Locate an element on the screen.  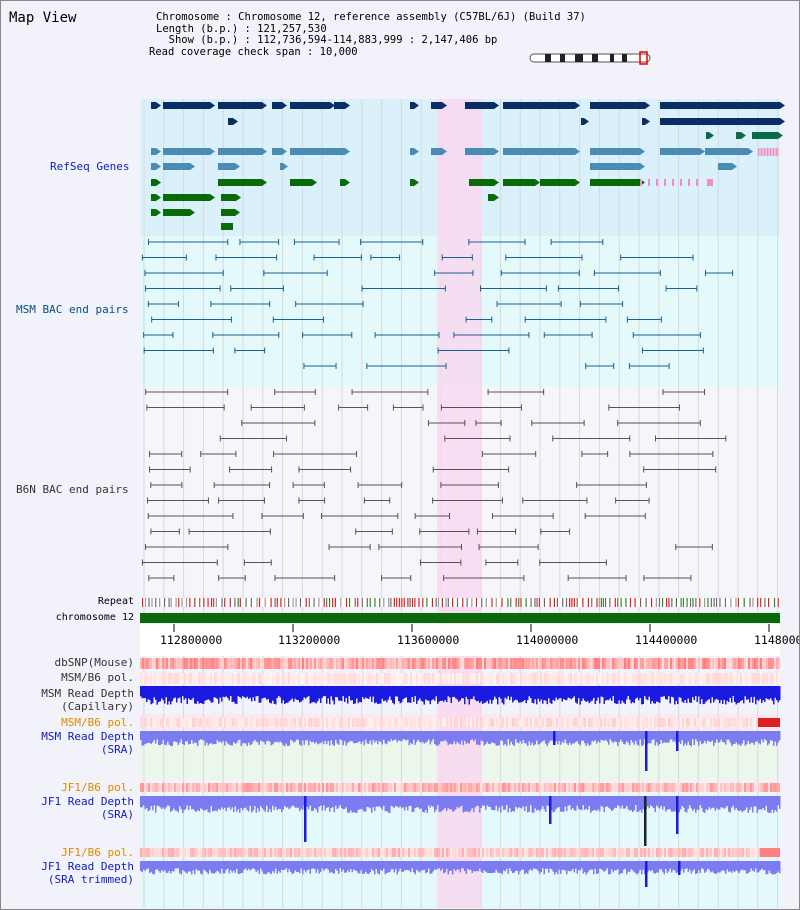
axis-tick-label: 114400000 is located at coordinates (666, 640).